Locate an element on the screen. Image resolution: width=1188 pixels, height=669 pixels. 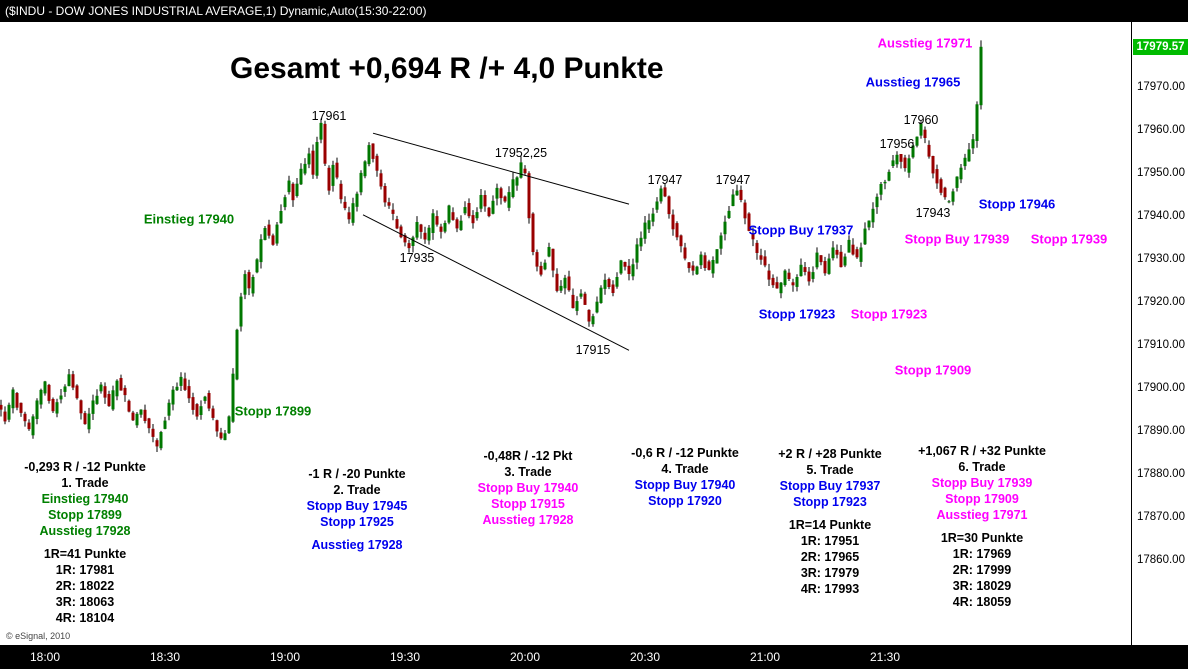
trade-summary-line: Stopp 17925 is located at coordinates (357, 522).